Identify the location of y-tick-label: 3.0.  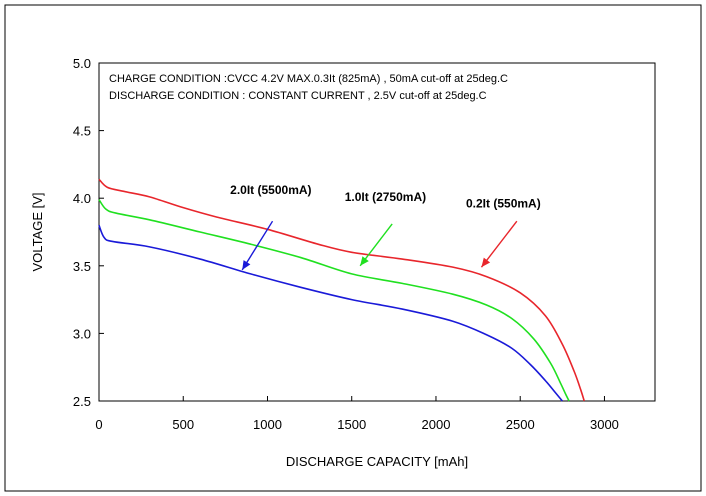
(82, 333).